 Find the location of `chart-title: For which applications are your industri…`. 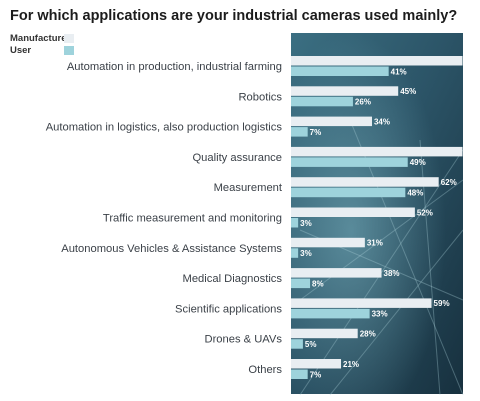

chart-title: For which applications are your industri… is located at coordinates (234, 16).